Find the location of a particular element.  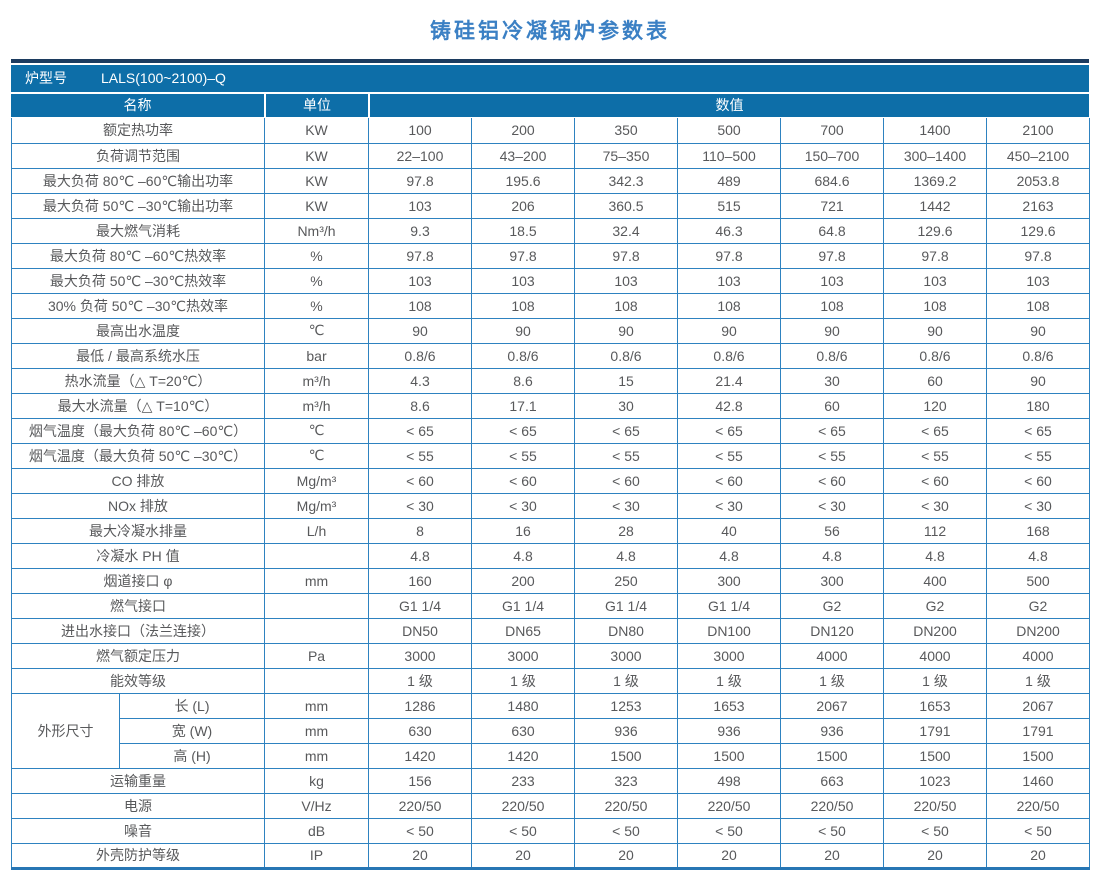

value-cell: 250 is located at coordinates (626, 580).